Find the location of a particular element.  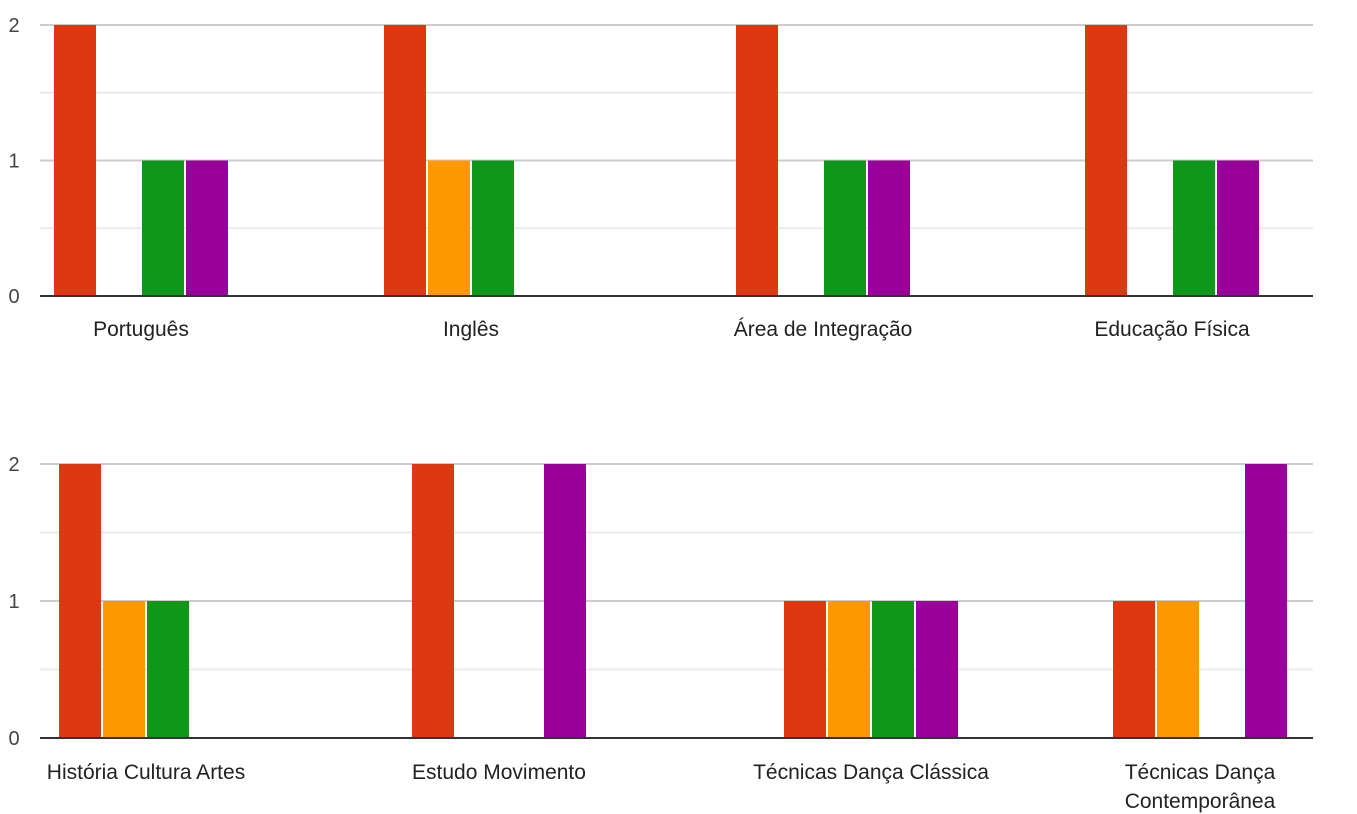

category-label: Português is located at coordinates (141, 329).